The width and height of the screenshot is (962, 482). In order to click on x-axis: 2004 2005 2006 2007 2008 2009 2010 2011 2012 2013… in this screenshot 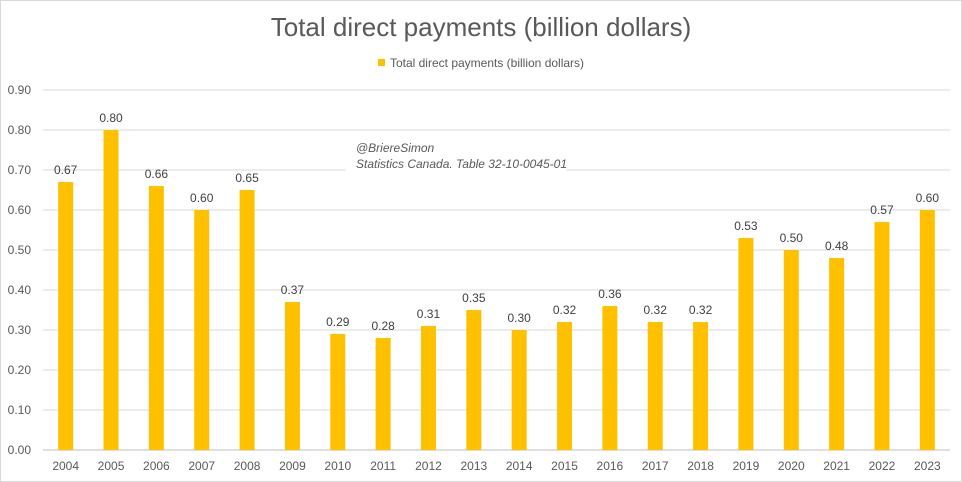, I will do `click(496, 466)`.